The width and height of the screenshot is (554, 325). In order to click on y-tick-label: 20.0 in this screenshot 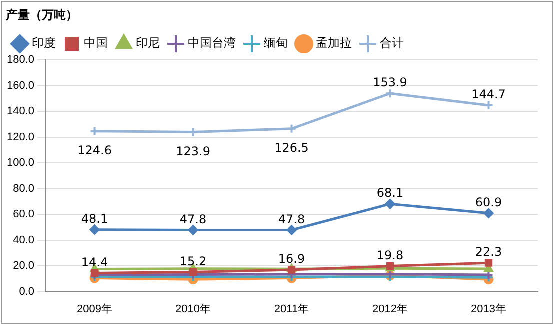, I will do `click(24, 266)`.